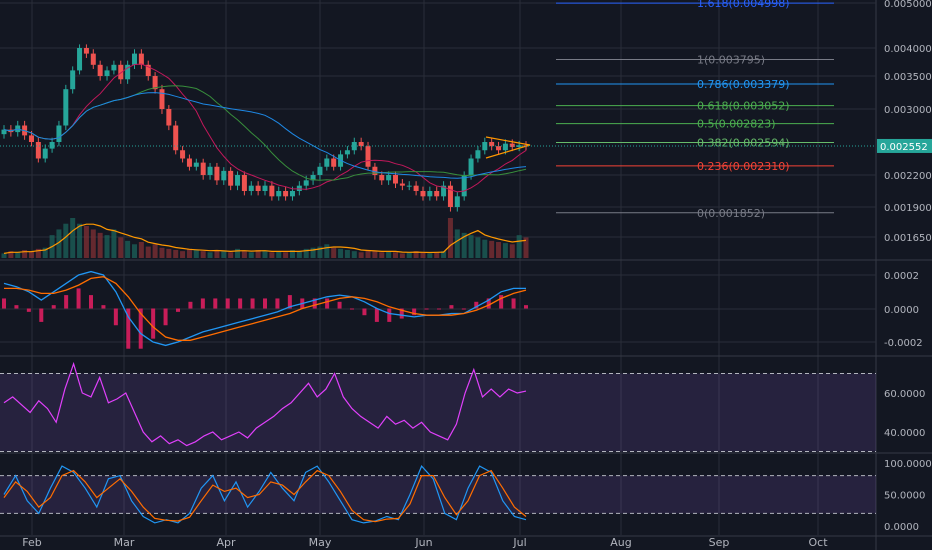 Image resolution: width=932 pixels, height=550 pixels. I want to click on fib-level-label: 1(0.003795), so click(731, 59).